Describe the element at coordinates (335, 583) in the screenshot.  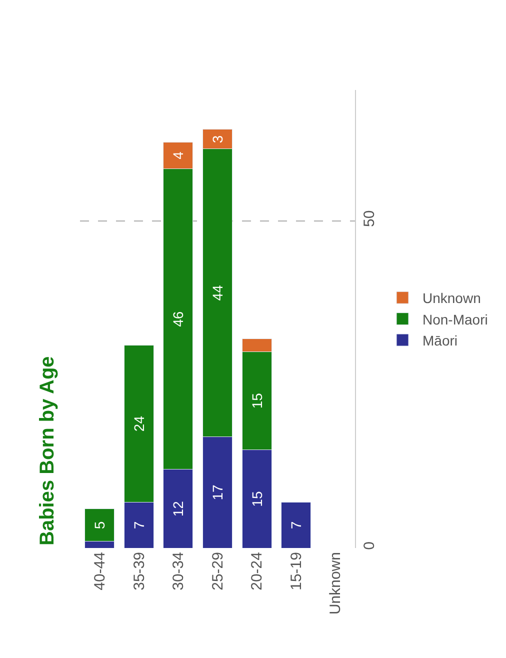
I see `x-tick-label: Unknown` at that location.